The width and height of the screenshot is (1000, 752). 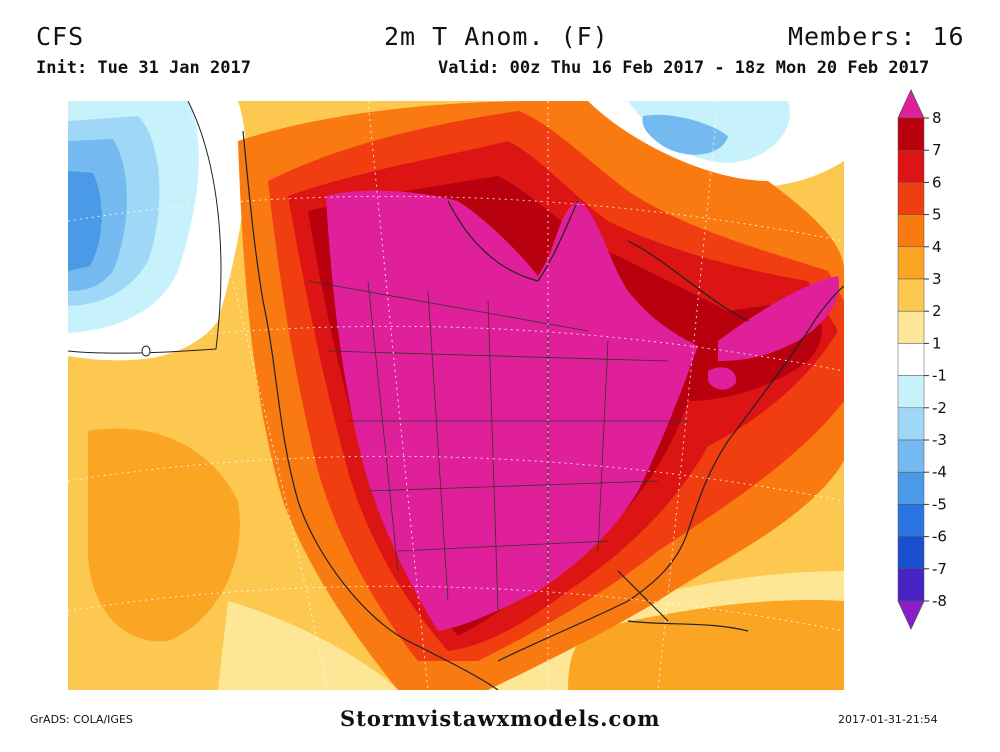 I want to click on colorbar-tick-label: 1, so click(x=937, y=343).